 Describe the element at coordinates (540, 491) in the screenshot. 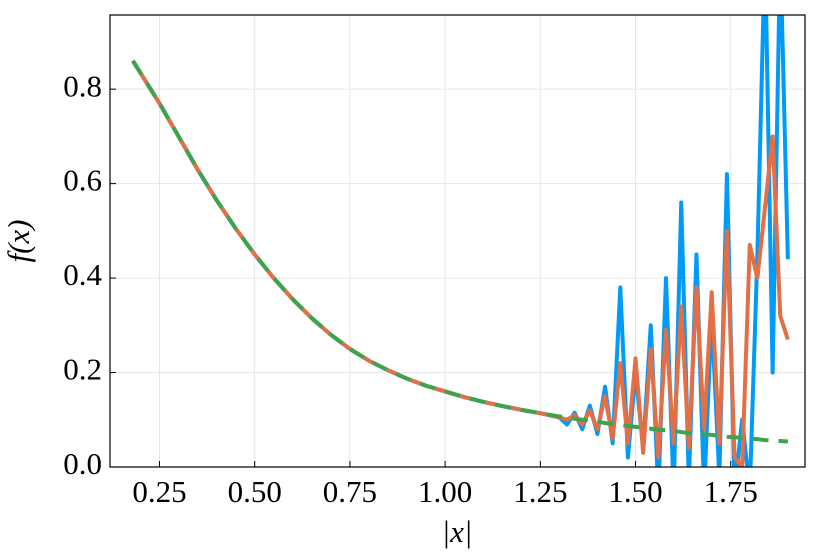

I see `x-tick-label: 1.25` at that location.